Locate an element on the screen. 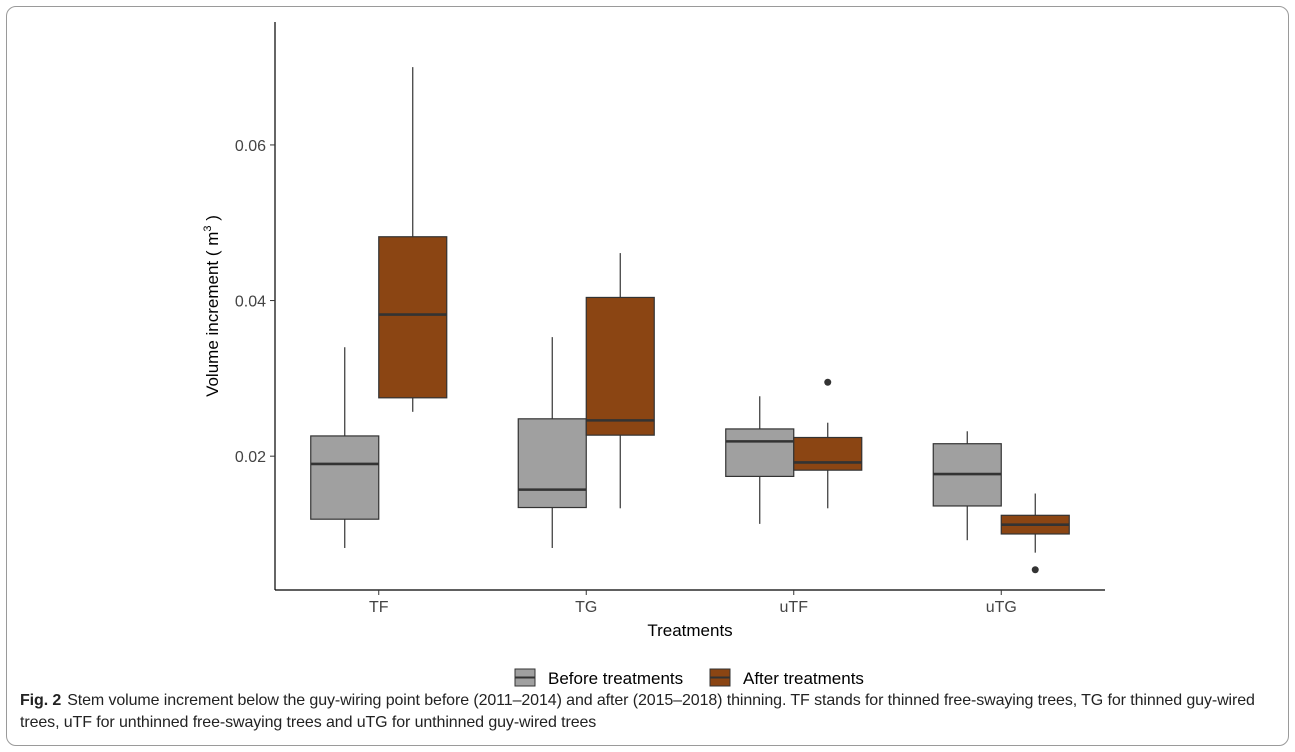  y-ticks: 0.02 0.04 0.06 is located at coordinates (255, 302).